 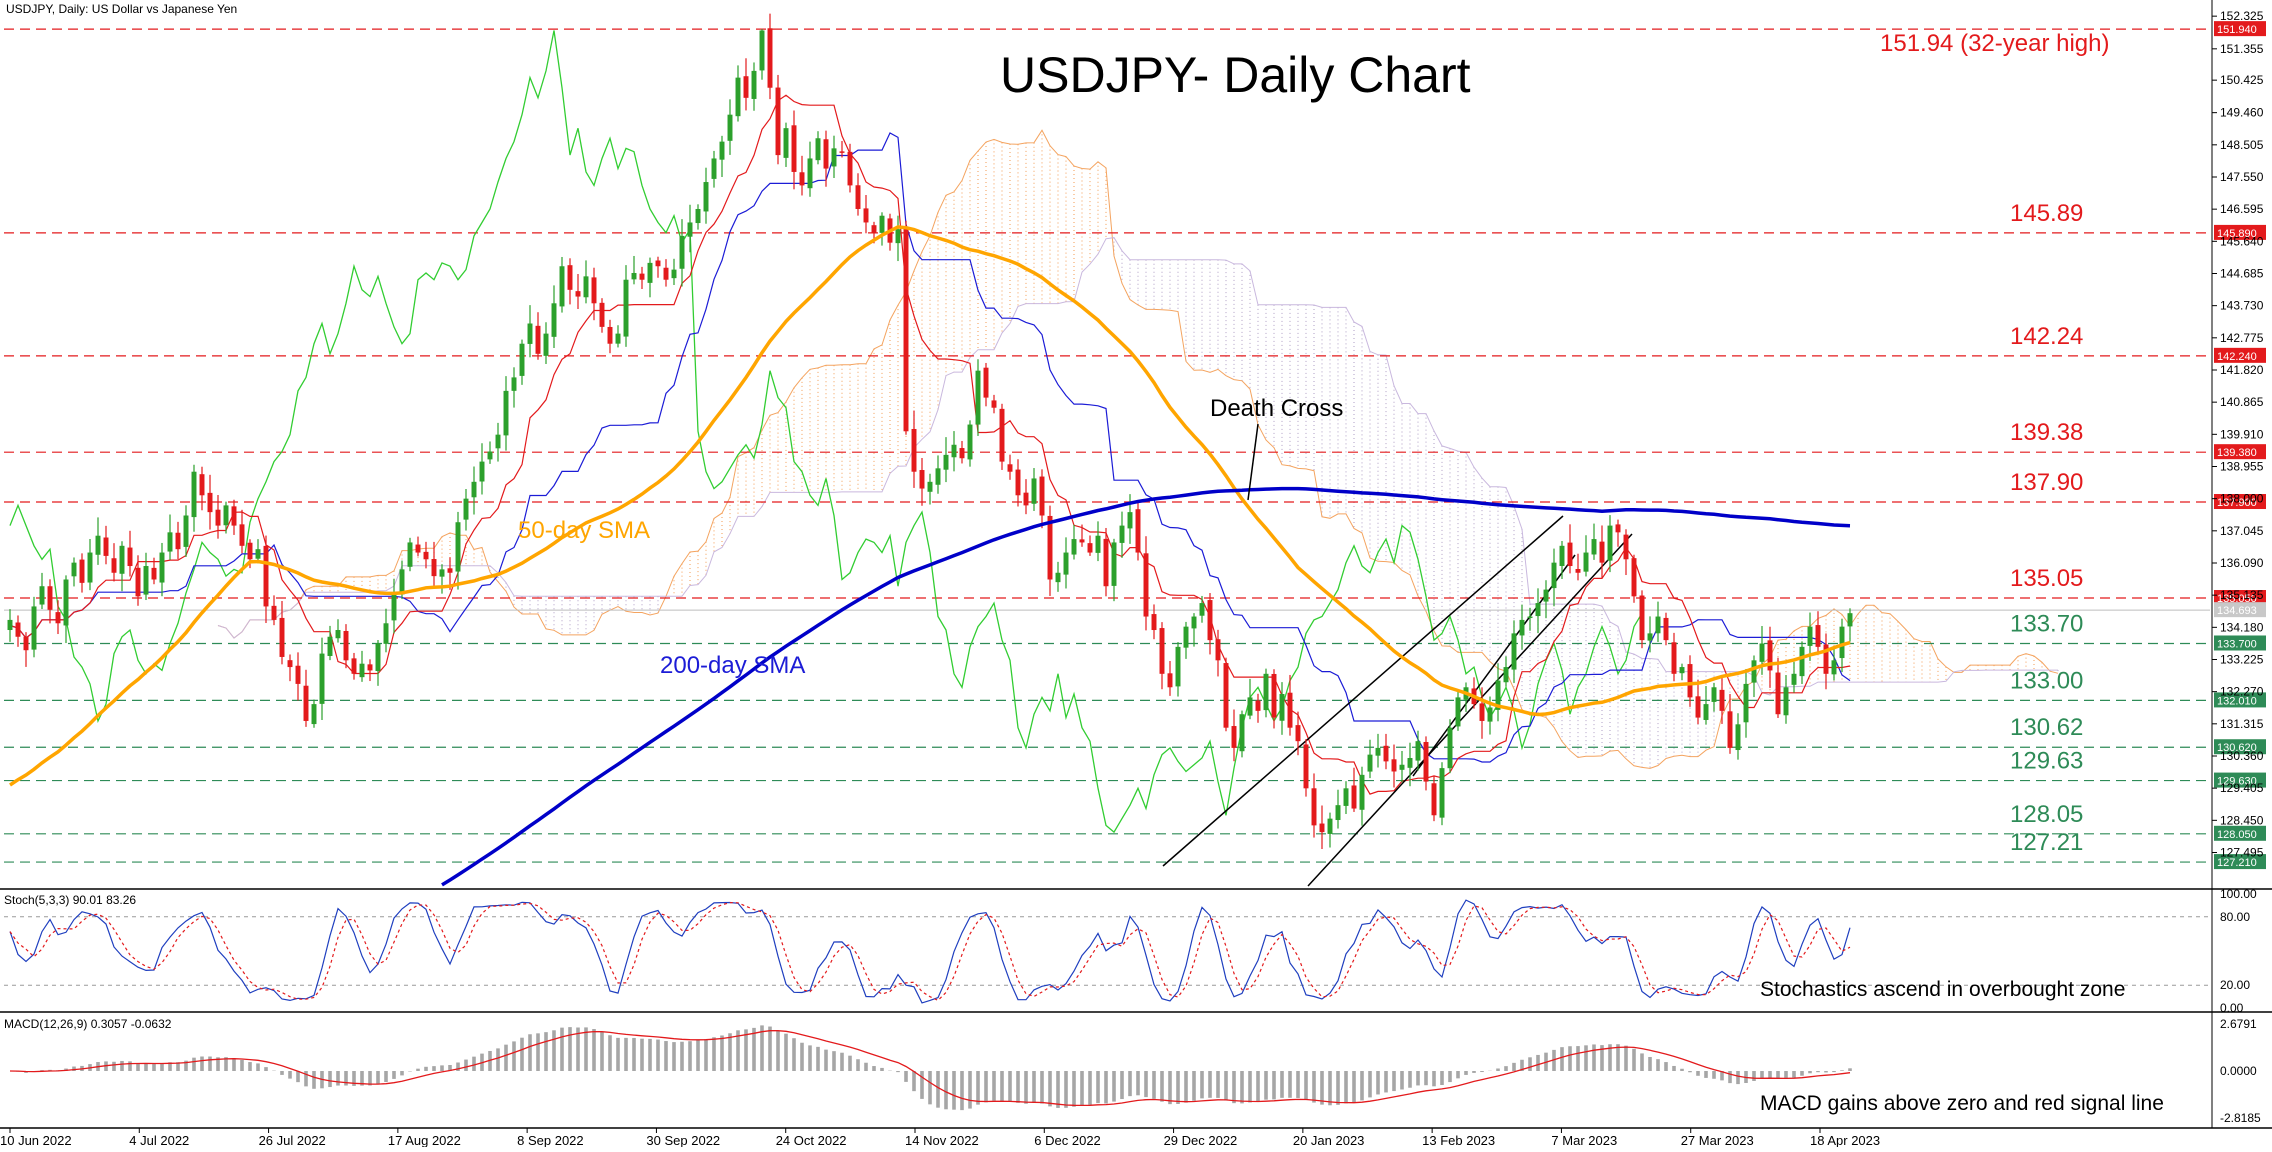 I want to click on x-tick-label: 18 Apr 2023, so click(x=1845, y=1140).